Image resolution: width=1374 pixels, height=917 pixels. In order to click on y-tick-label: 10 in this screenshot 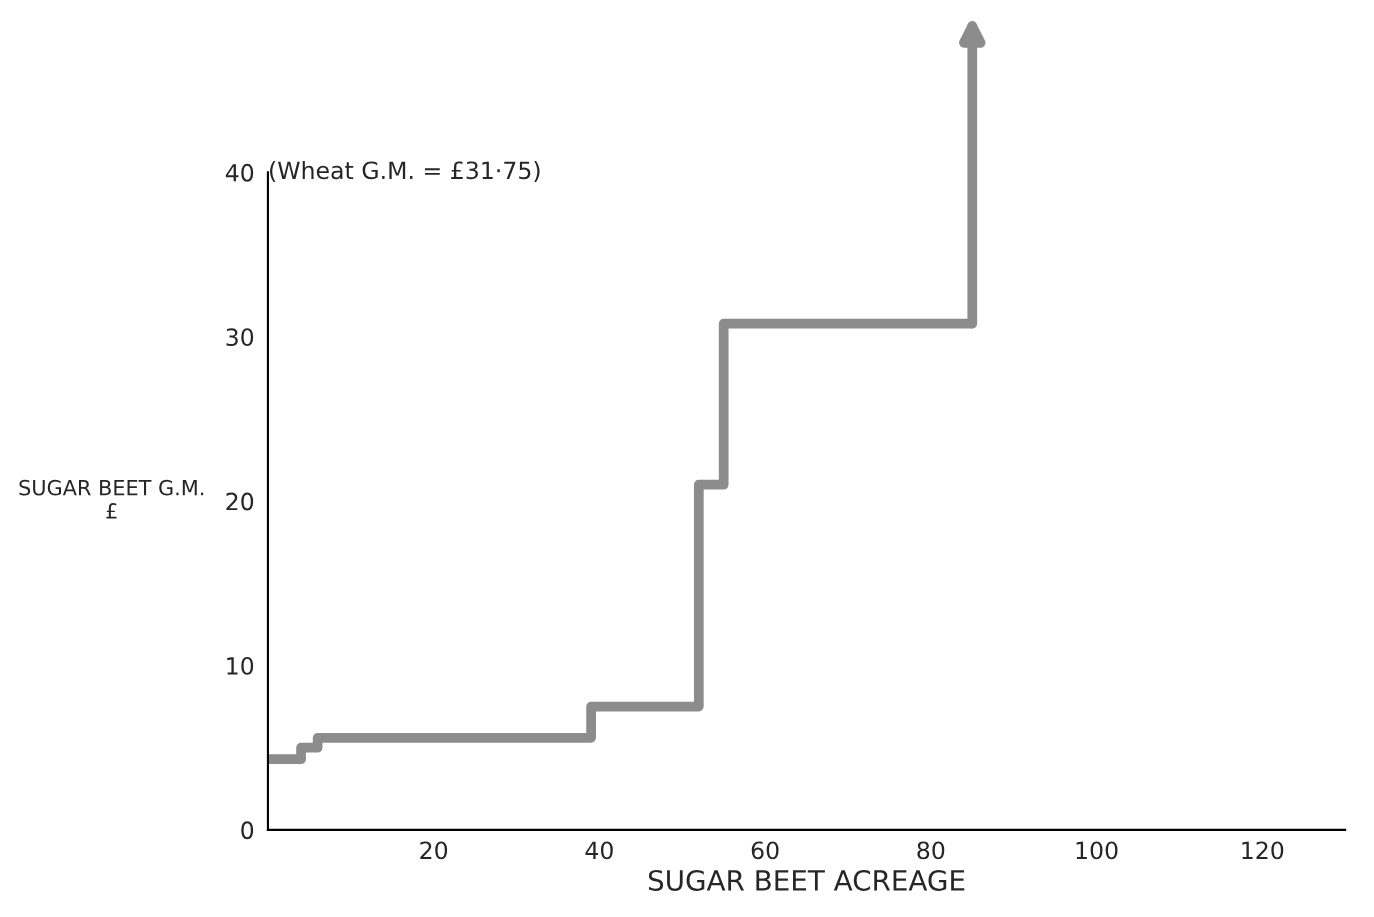, I will do `click(240, 665)`.